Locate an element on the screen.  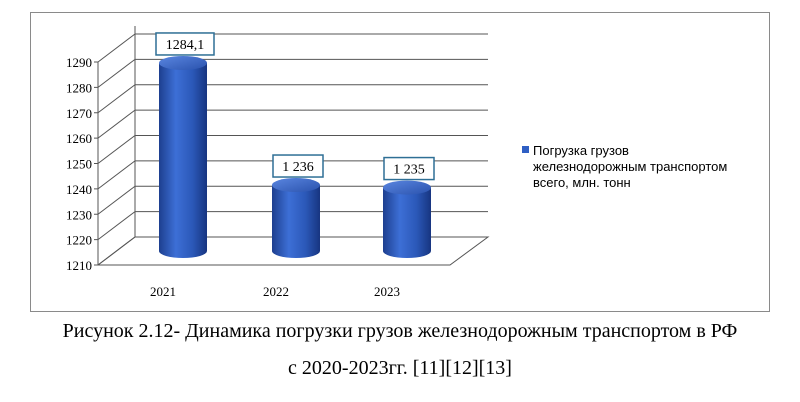
chart-floor is located at coordinates (293, 251).